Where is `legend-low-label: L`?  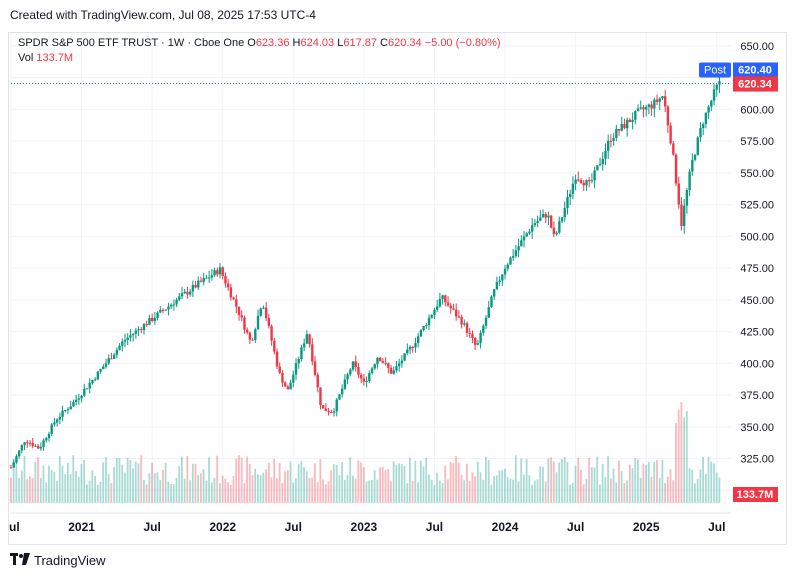
legend-low-label: L is located at coordinates (340, 43).